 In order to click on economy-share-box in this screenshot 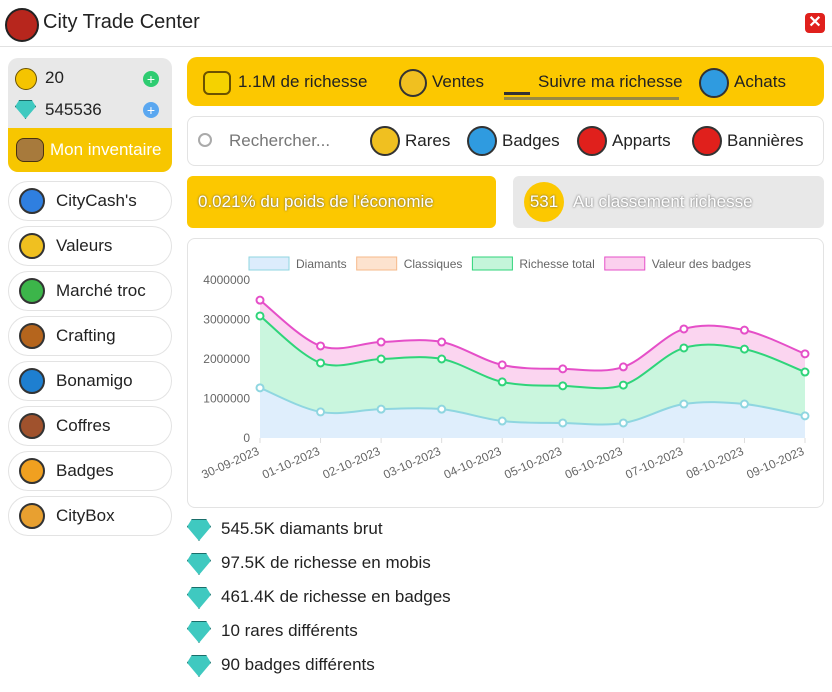, I will do `click(341, 202)`.